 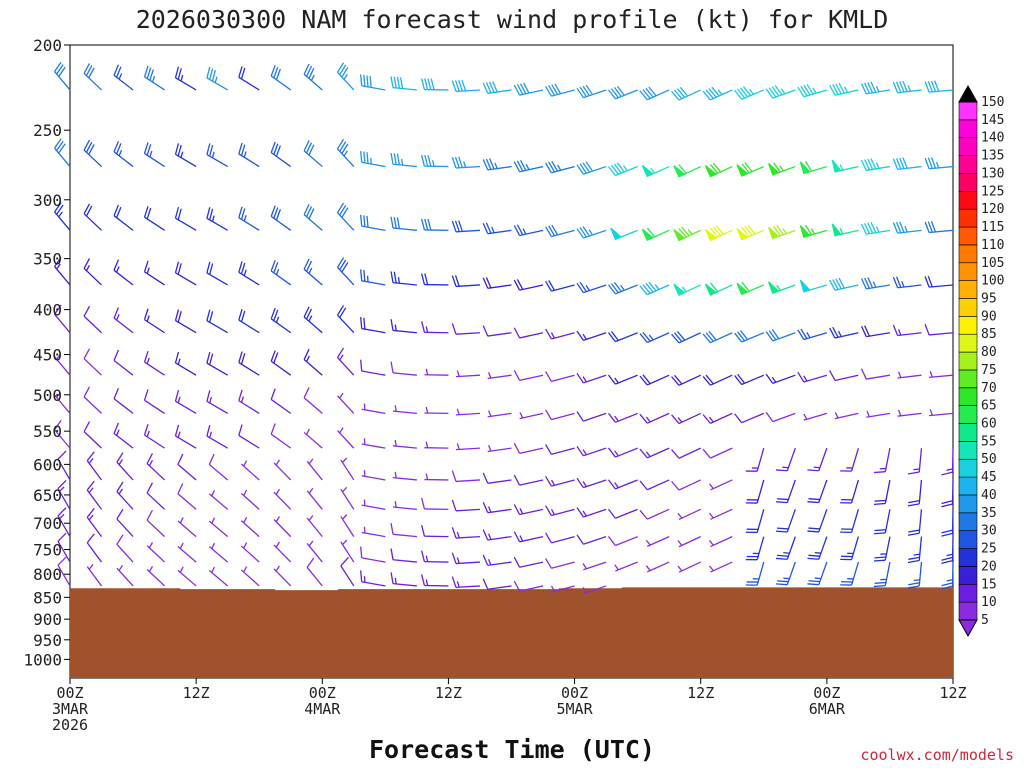 I want to click on wind-barb-12h-525hpa, so click(x=185, y=402).